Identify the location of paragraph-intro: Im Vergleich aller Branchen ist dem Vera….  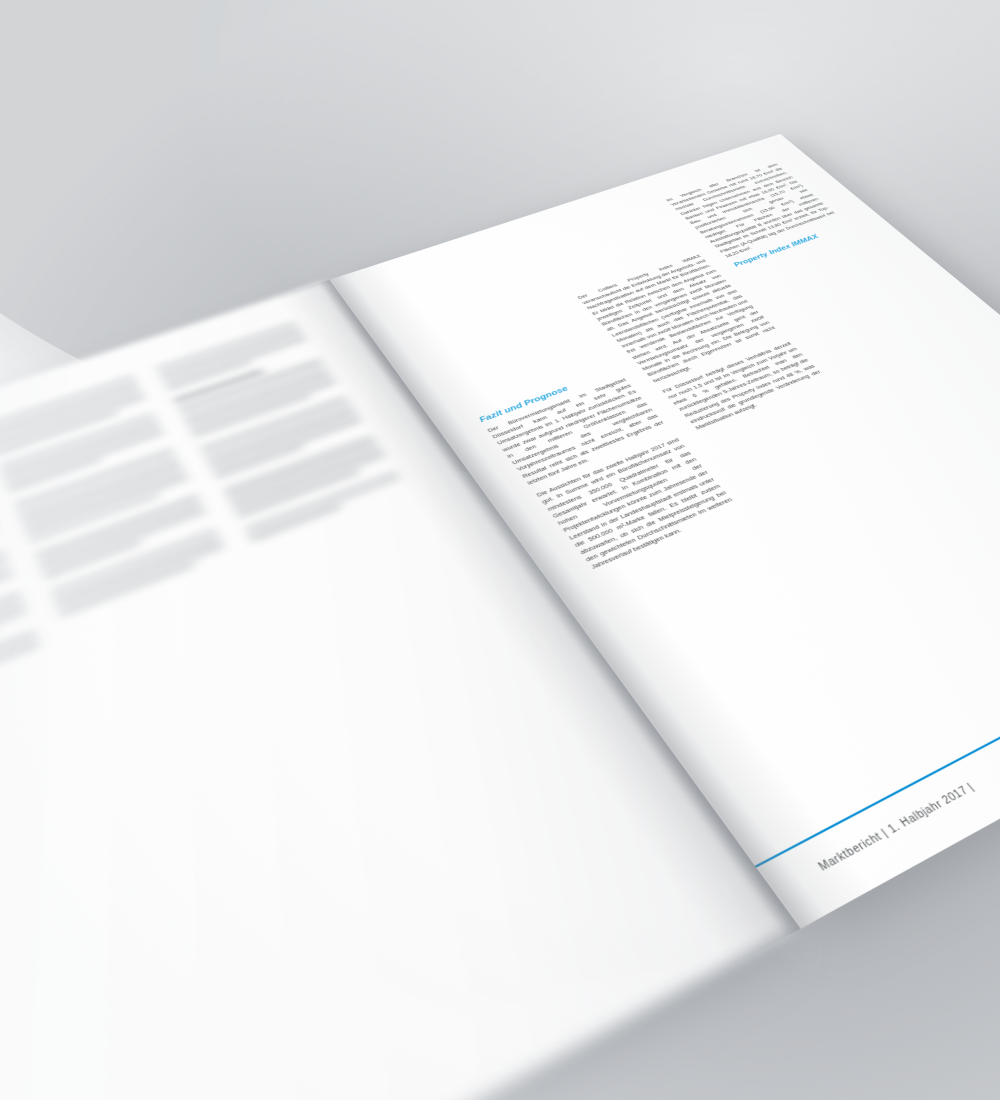
(750, 210).